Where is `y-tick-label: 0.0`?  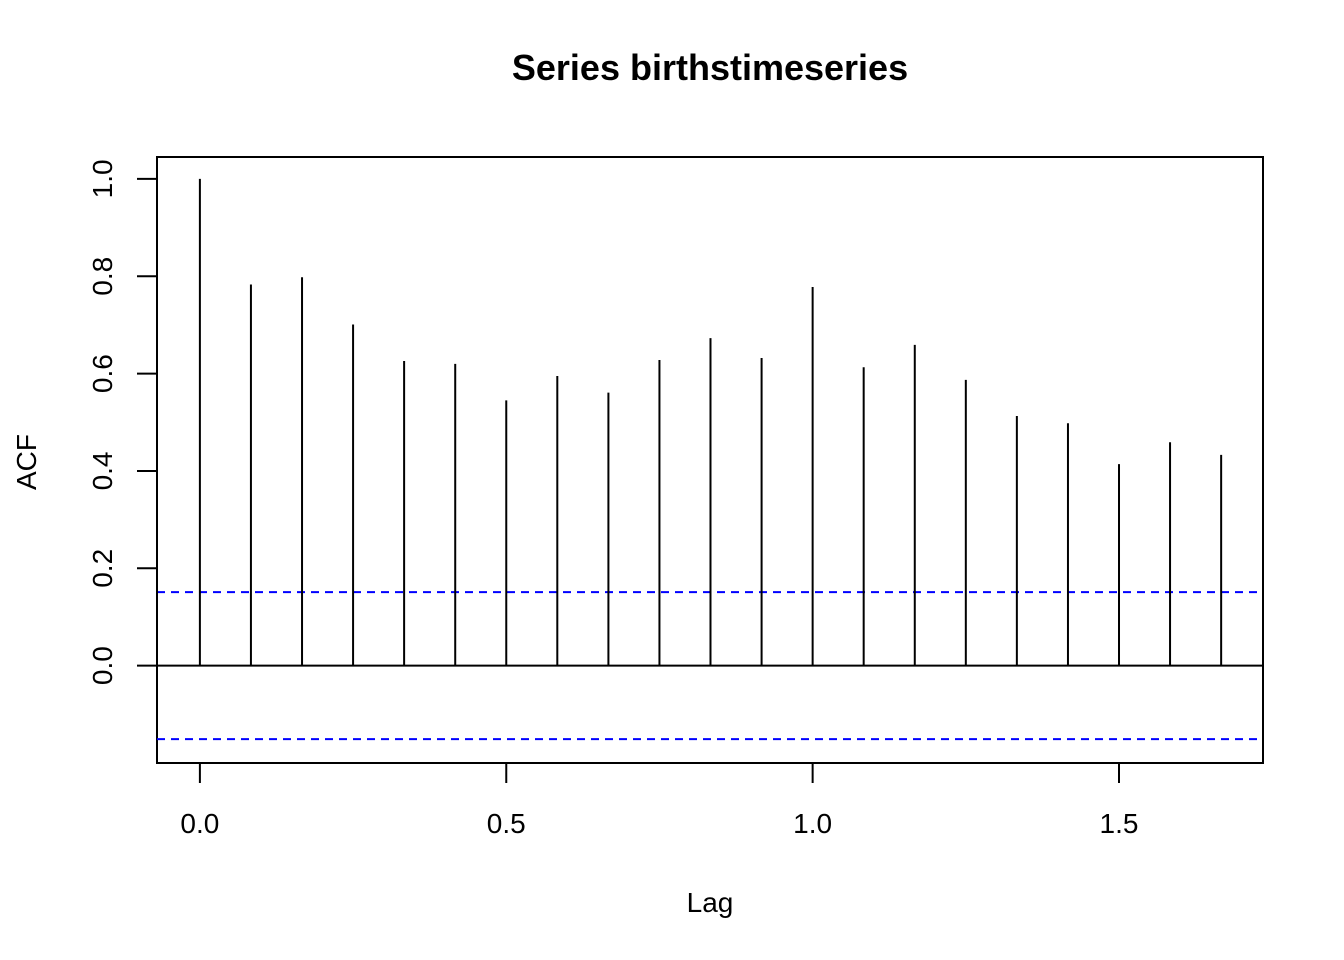
y-tick-label: 0.0 is located at coordinates (102, 665).